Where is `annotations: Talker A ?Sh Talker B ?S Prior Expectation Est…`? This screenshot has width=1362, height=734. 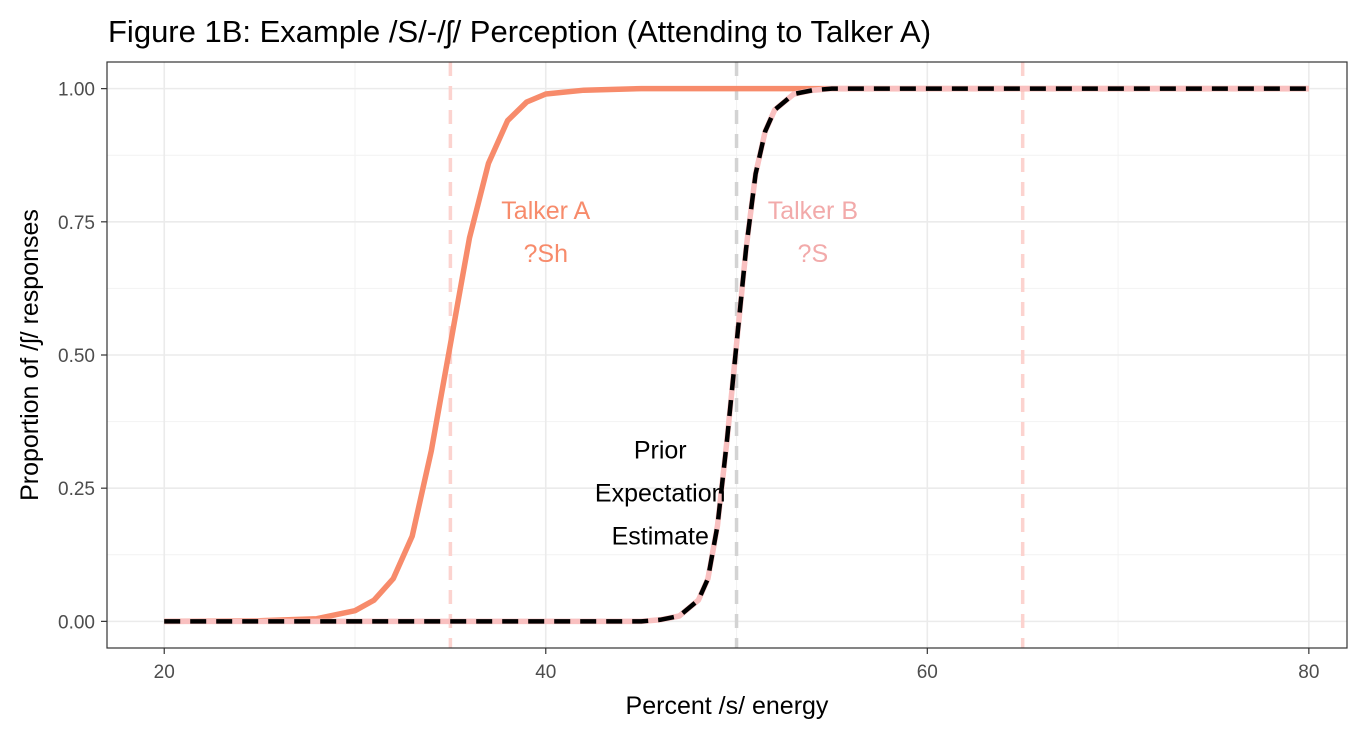
annotations: Talker A ?Sh Talker B ?S Prior Expectation Est… is located at coordinates (679, 374).